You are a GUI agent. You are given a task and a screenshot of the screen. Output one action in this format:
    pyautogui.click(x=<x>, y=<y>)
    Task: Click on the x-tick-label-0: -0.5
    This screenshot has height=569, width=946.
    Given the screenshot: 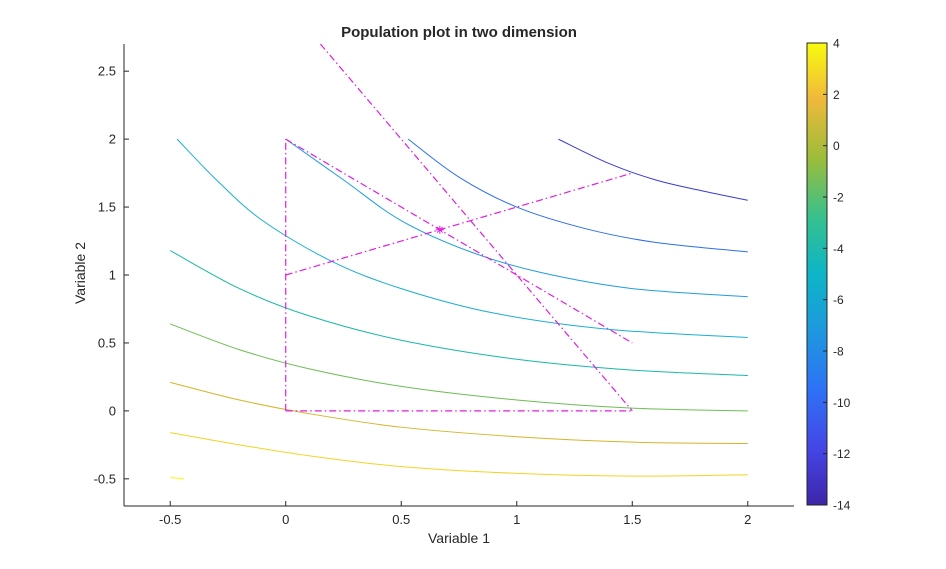 What is the action you would take?
    pyautogui.click(x=170, y=519)
    